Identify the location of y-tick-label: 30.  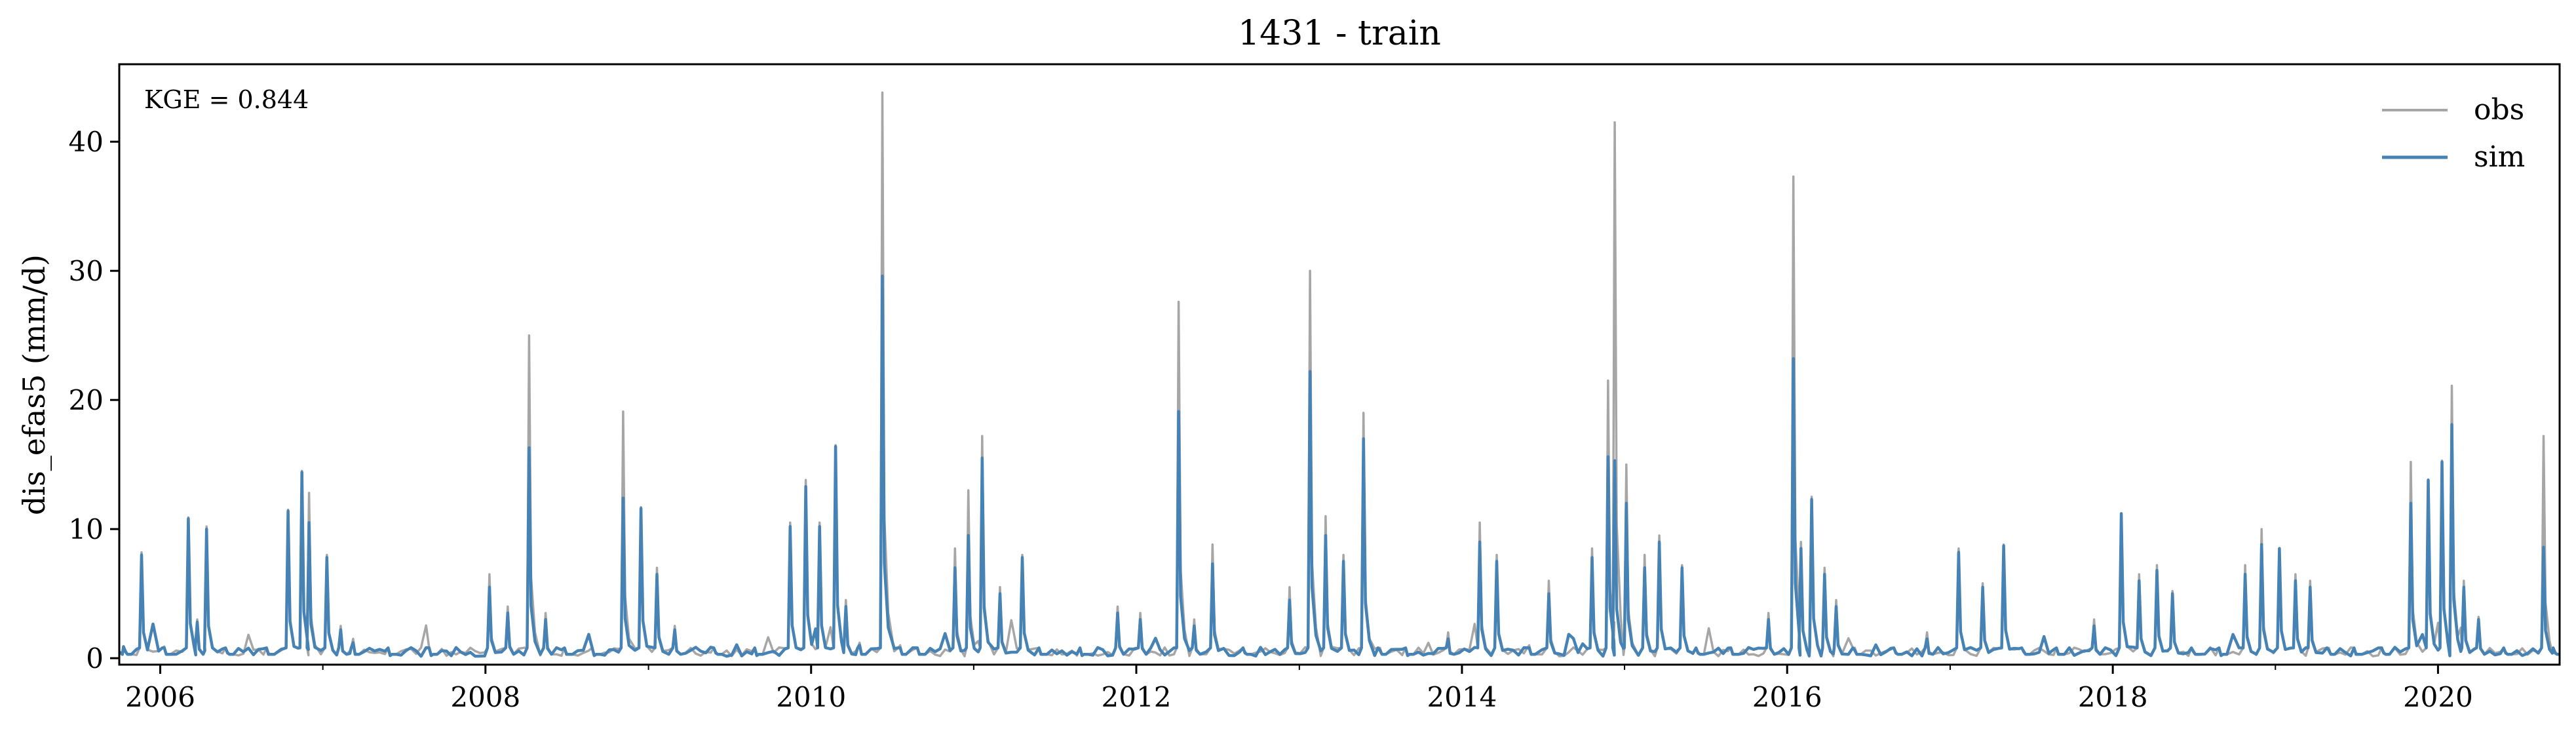
(86, 271).